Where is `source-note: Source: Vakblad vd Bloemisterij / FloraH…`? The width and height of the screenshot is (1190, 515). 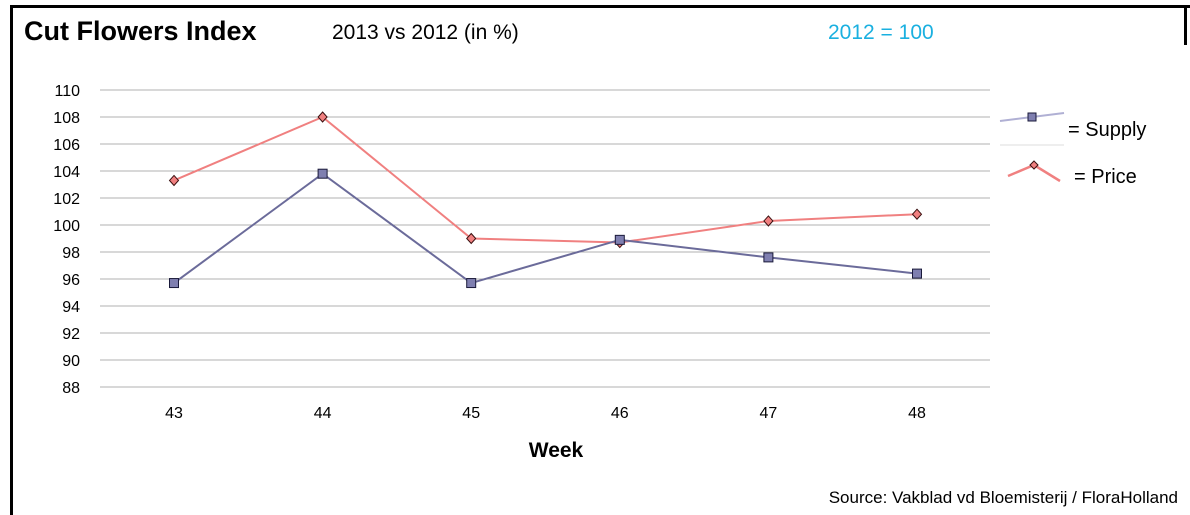
source-note: Source: Vakblad vd Bloemisterij / FloraH… is located at coordinates (1003, 497).